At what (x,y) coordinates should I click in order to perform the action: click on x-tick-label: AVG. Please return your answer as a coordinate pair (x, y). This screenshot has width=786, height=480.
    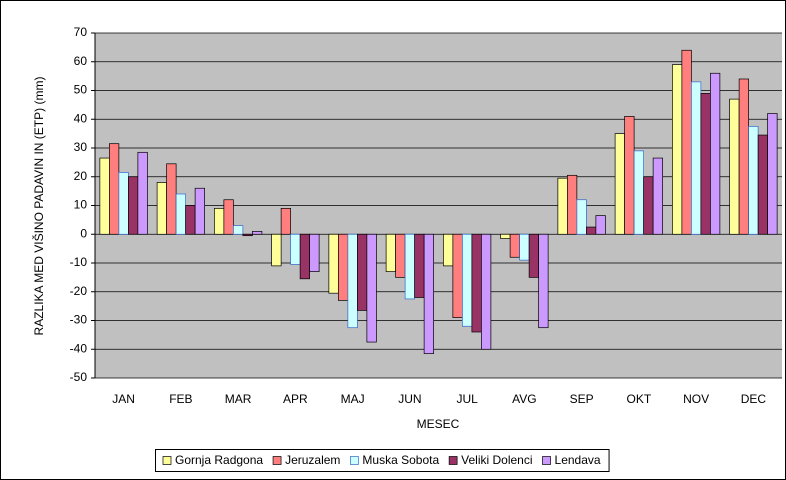
    Looking at the image, I should click on (524, 399).